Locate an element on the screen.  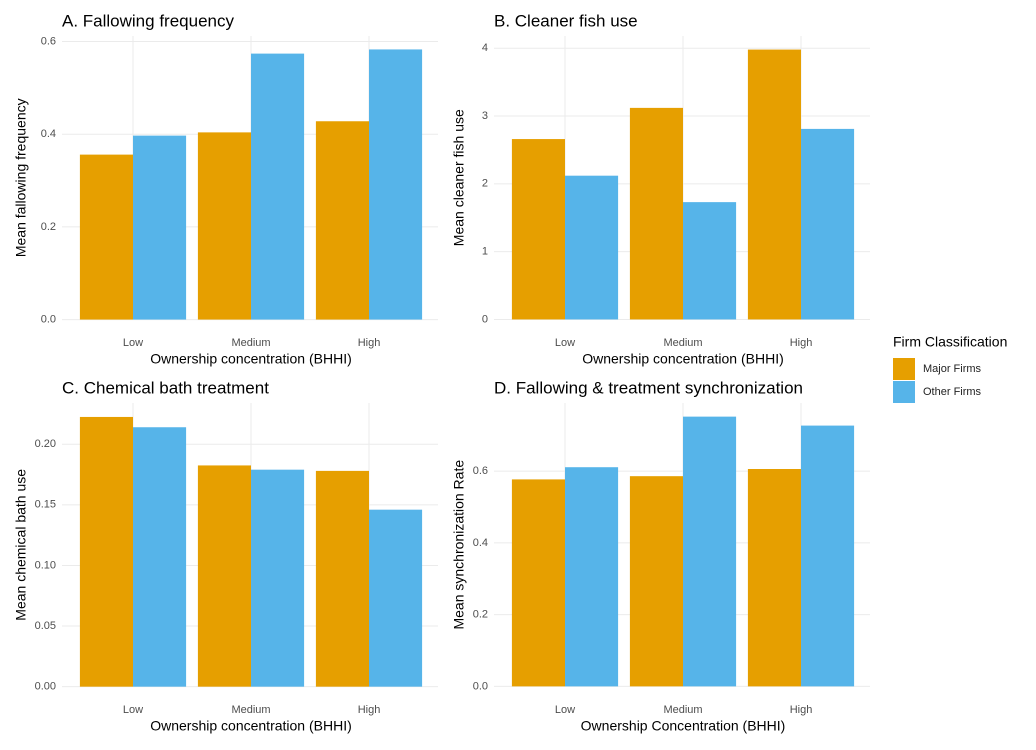
y-tick-label: 4 is located at coordinates (485, 48).